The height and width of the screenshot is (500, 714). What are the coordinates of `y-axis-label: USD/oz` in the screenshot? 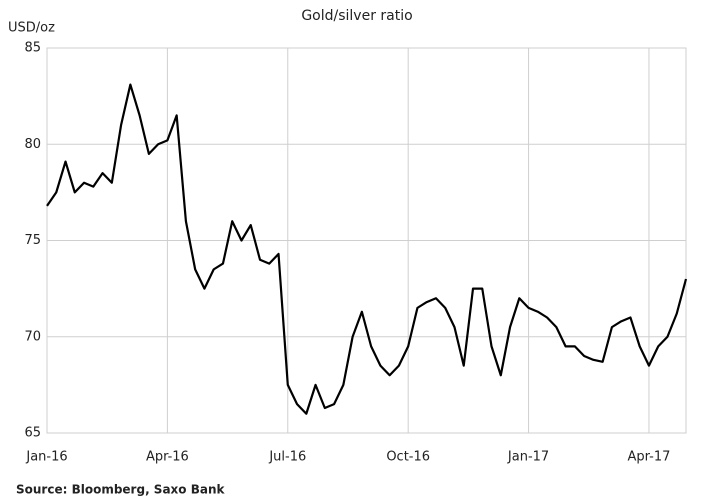 It's located at (31, 28).